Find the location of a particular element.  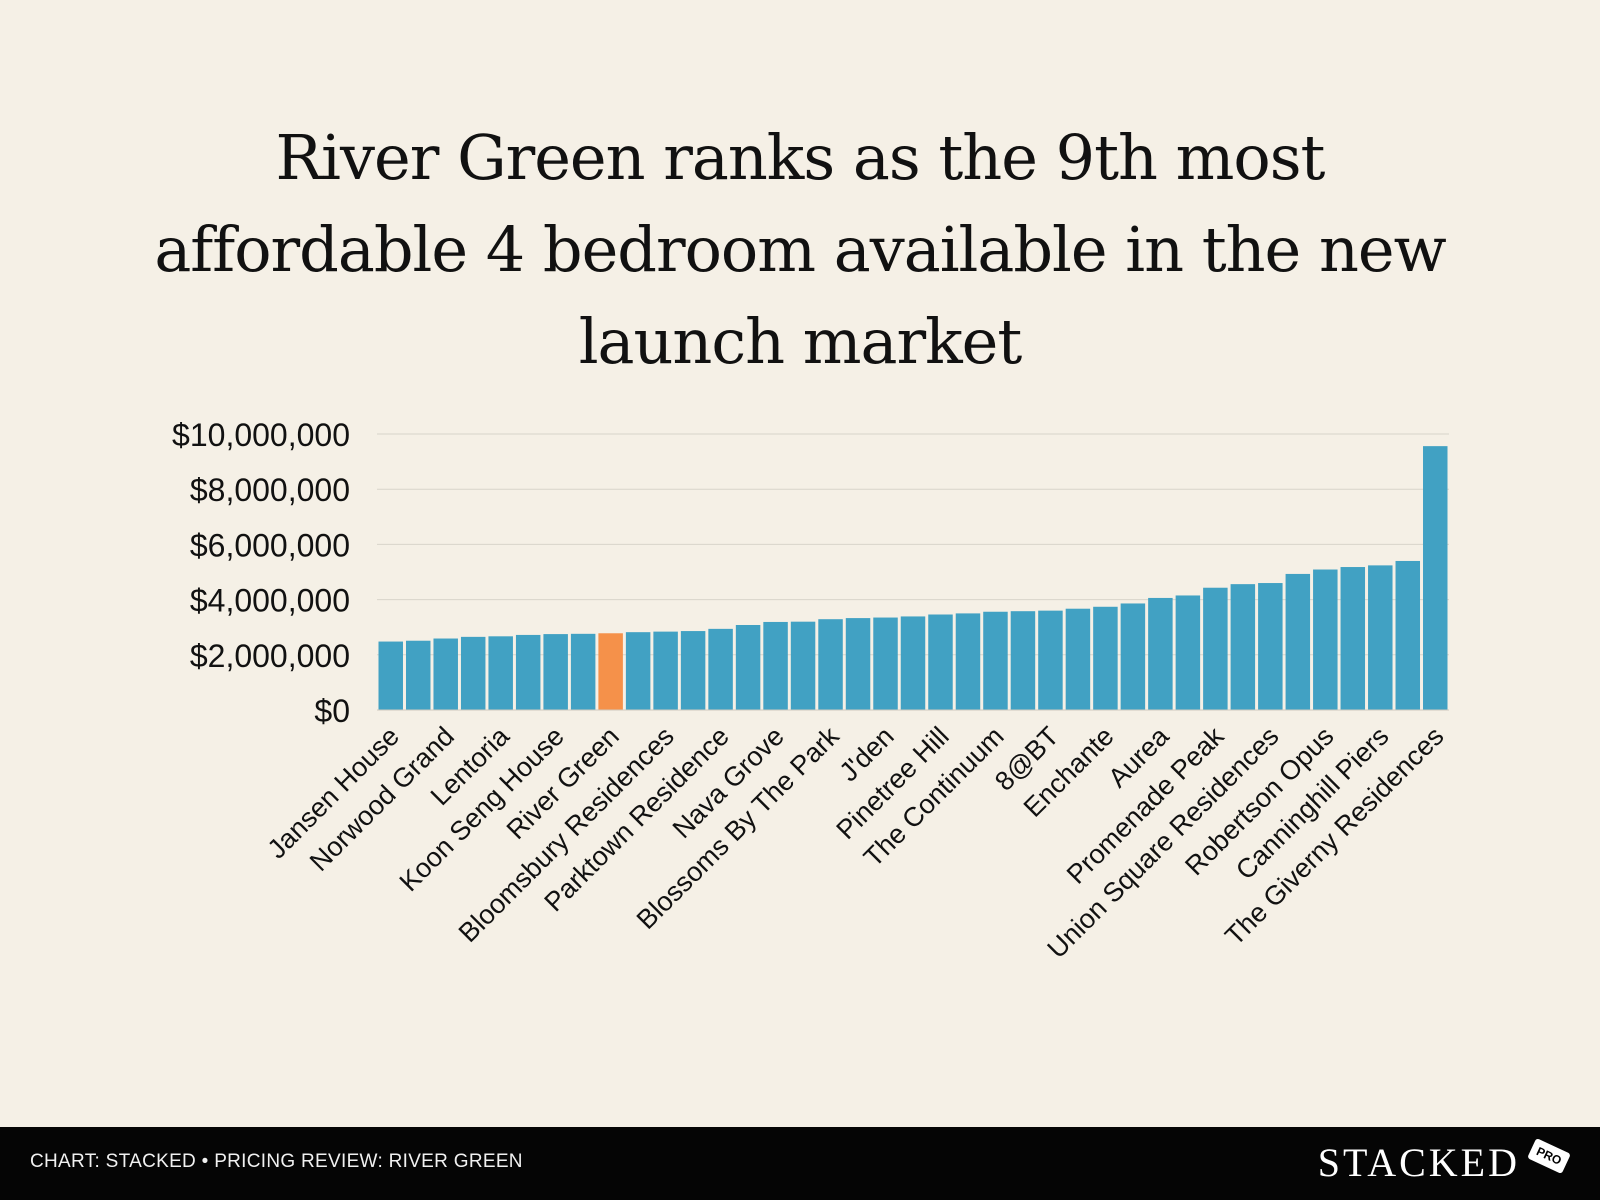

bar-highlight is located at coordinates (610, 671).